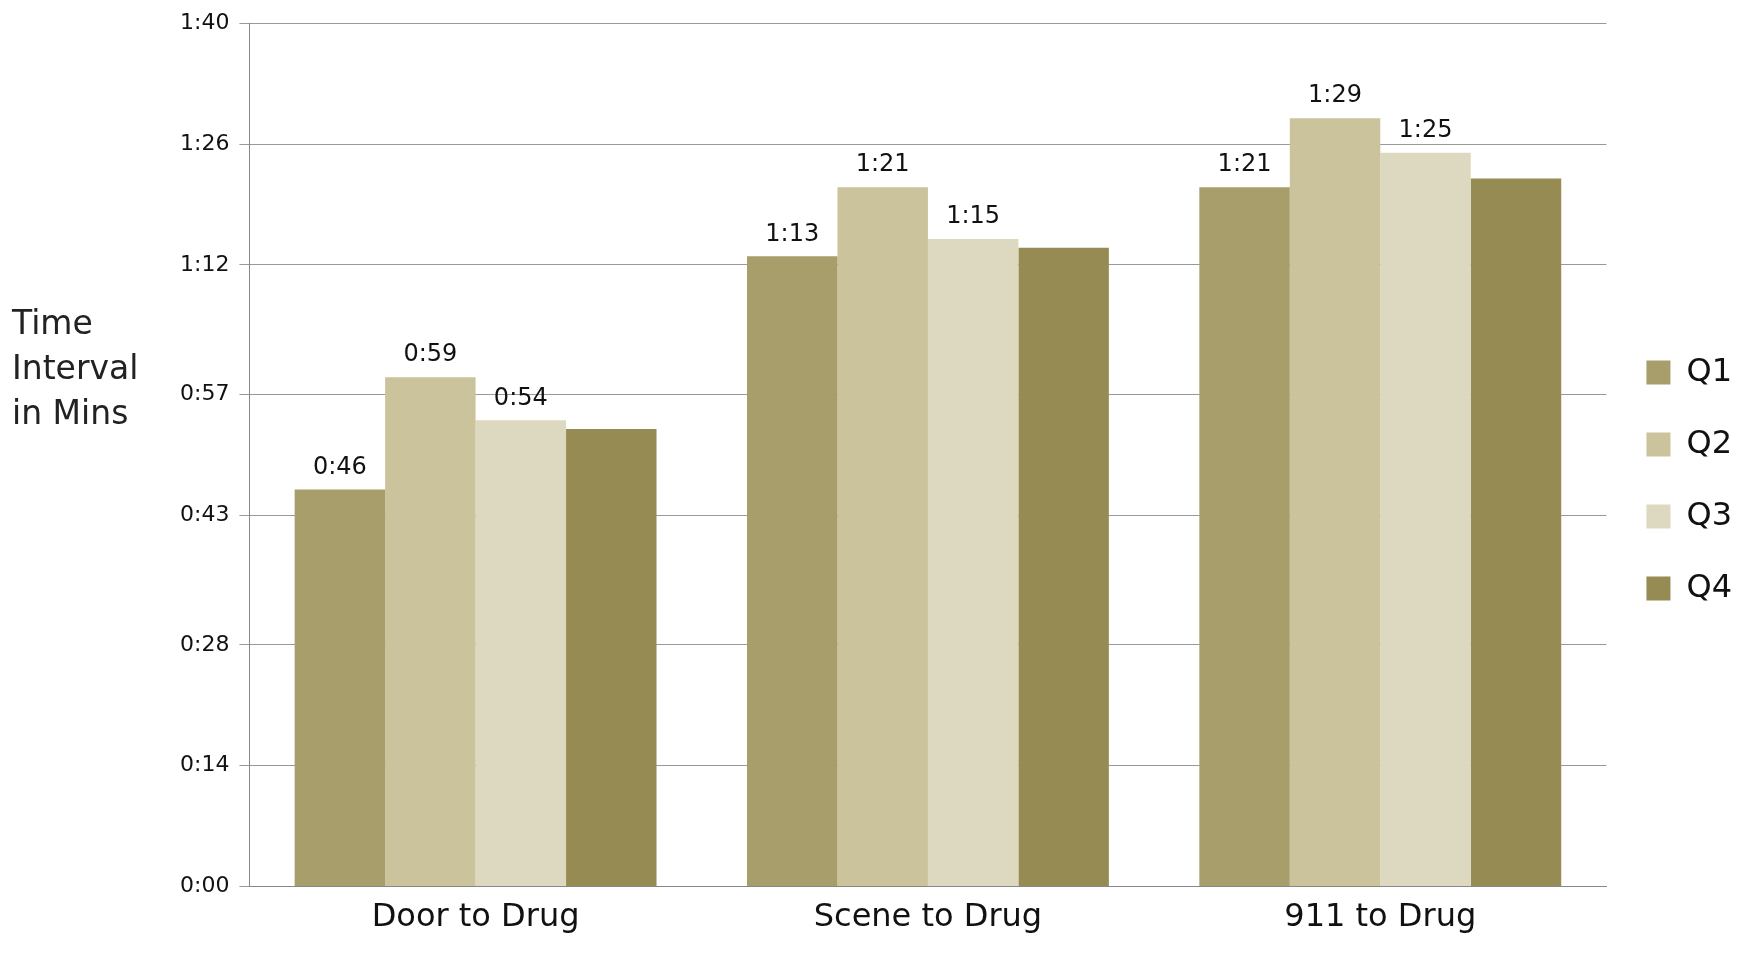 This screenshot has width=1752, height=959. What do you see at coordinates (205, 21) in the screenshot?
I see `y-tick-label: 1:40` at bounding box center [205, 21].